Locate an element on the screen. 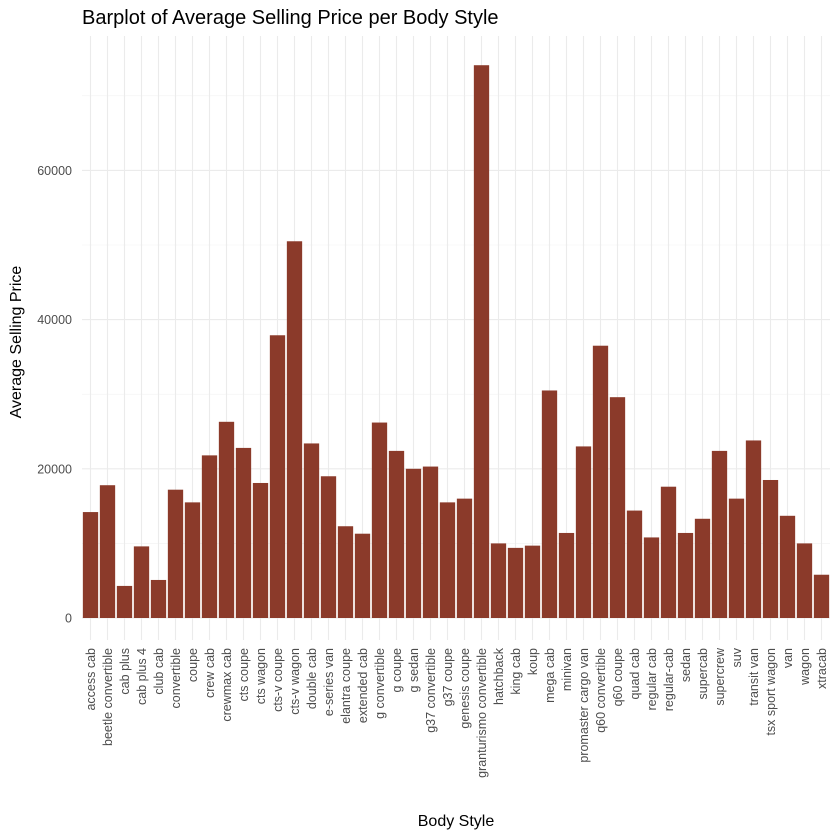 The width and height of the screenshot is (840, 840). x-tick-label: quad cab is located at coordinates (635, 673).